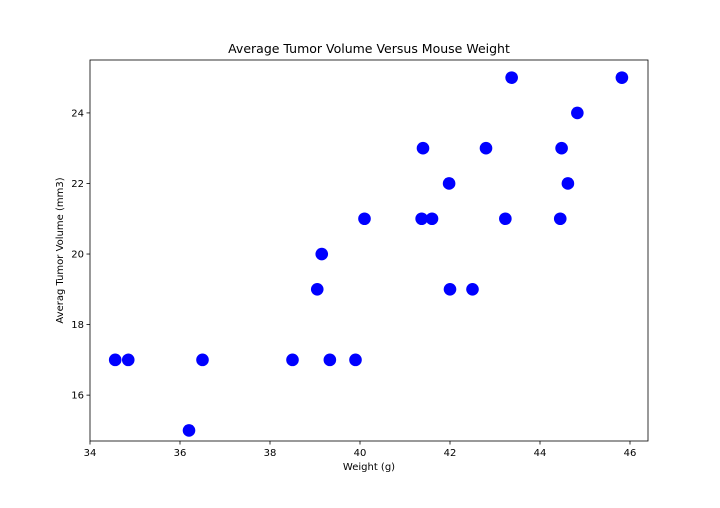 This screenshot has height=508, width=720. Describe the element at coordinates (180, 453) in the screenshot. I see `x-tick-label: 36` at that location.